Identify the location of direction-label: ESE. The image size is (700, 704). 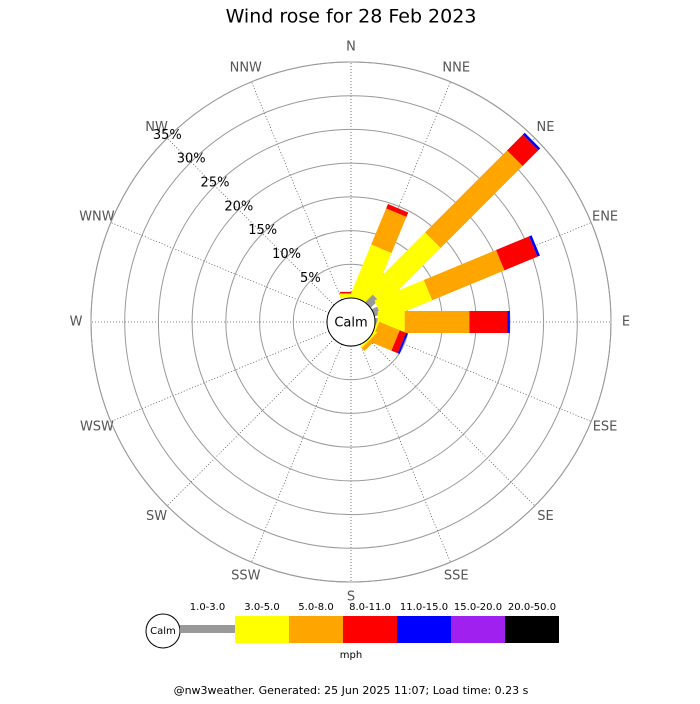
(605, 427).